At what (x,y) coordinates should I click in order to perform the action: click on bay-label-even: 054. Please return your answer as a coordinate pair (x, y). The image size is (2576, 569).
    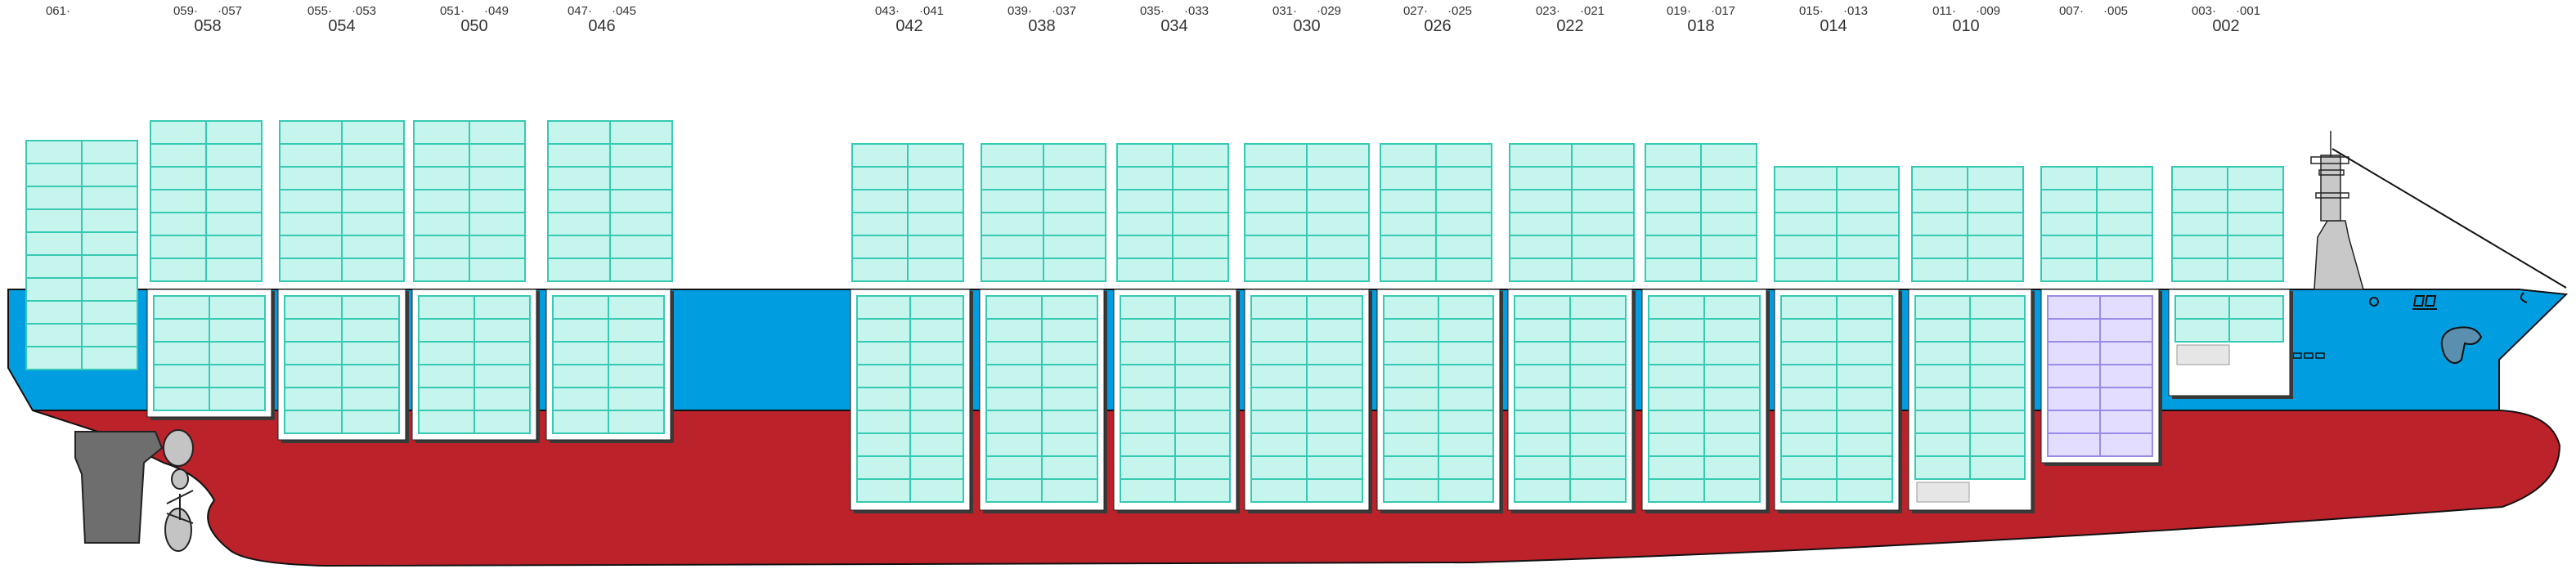
    Looking at the image, I should click on (342, 26).